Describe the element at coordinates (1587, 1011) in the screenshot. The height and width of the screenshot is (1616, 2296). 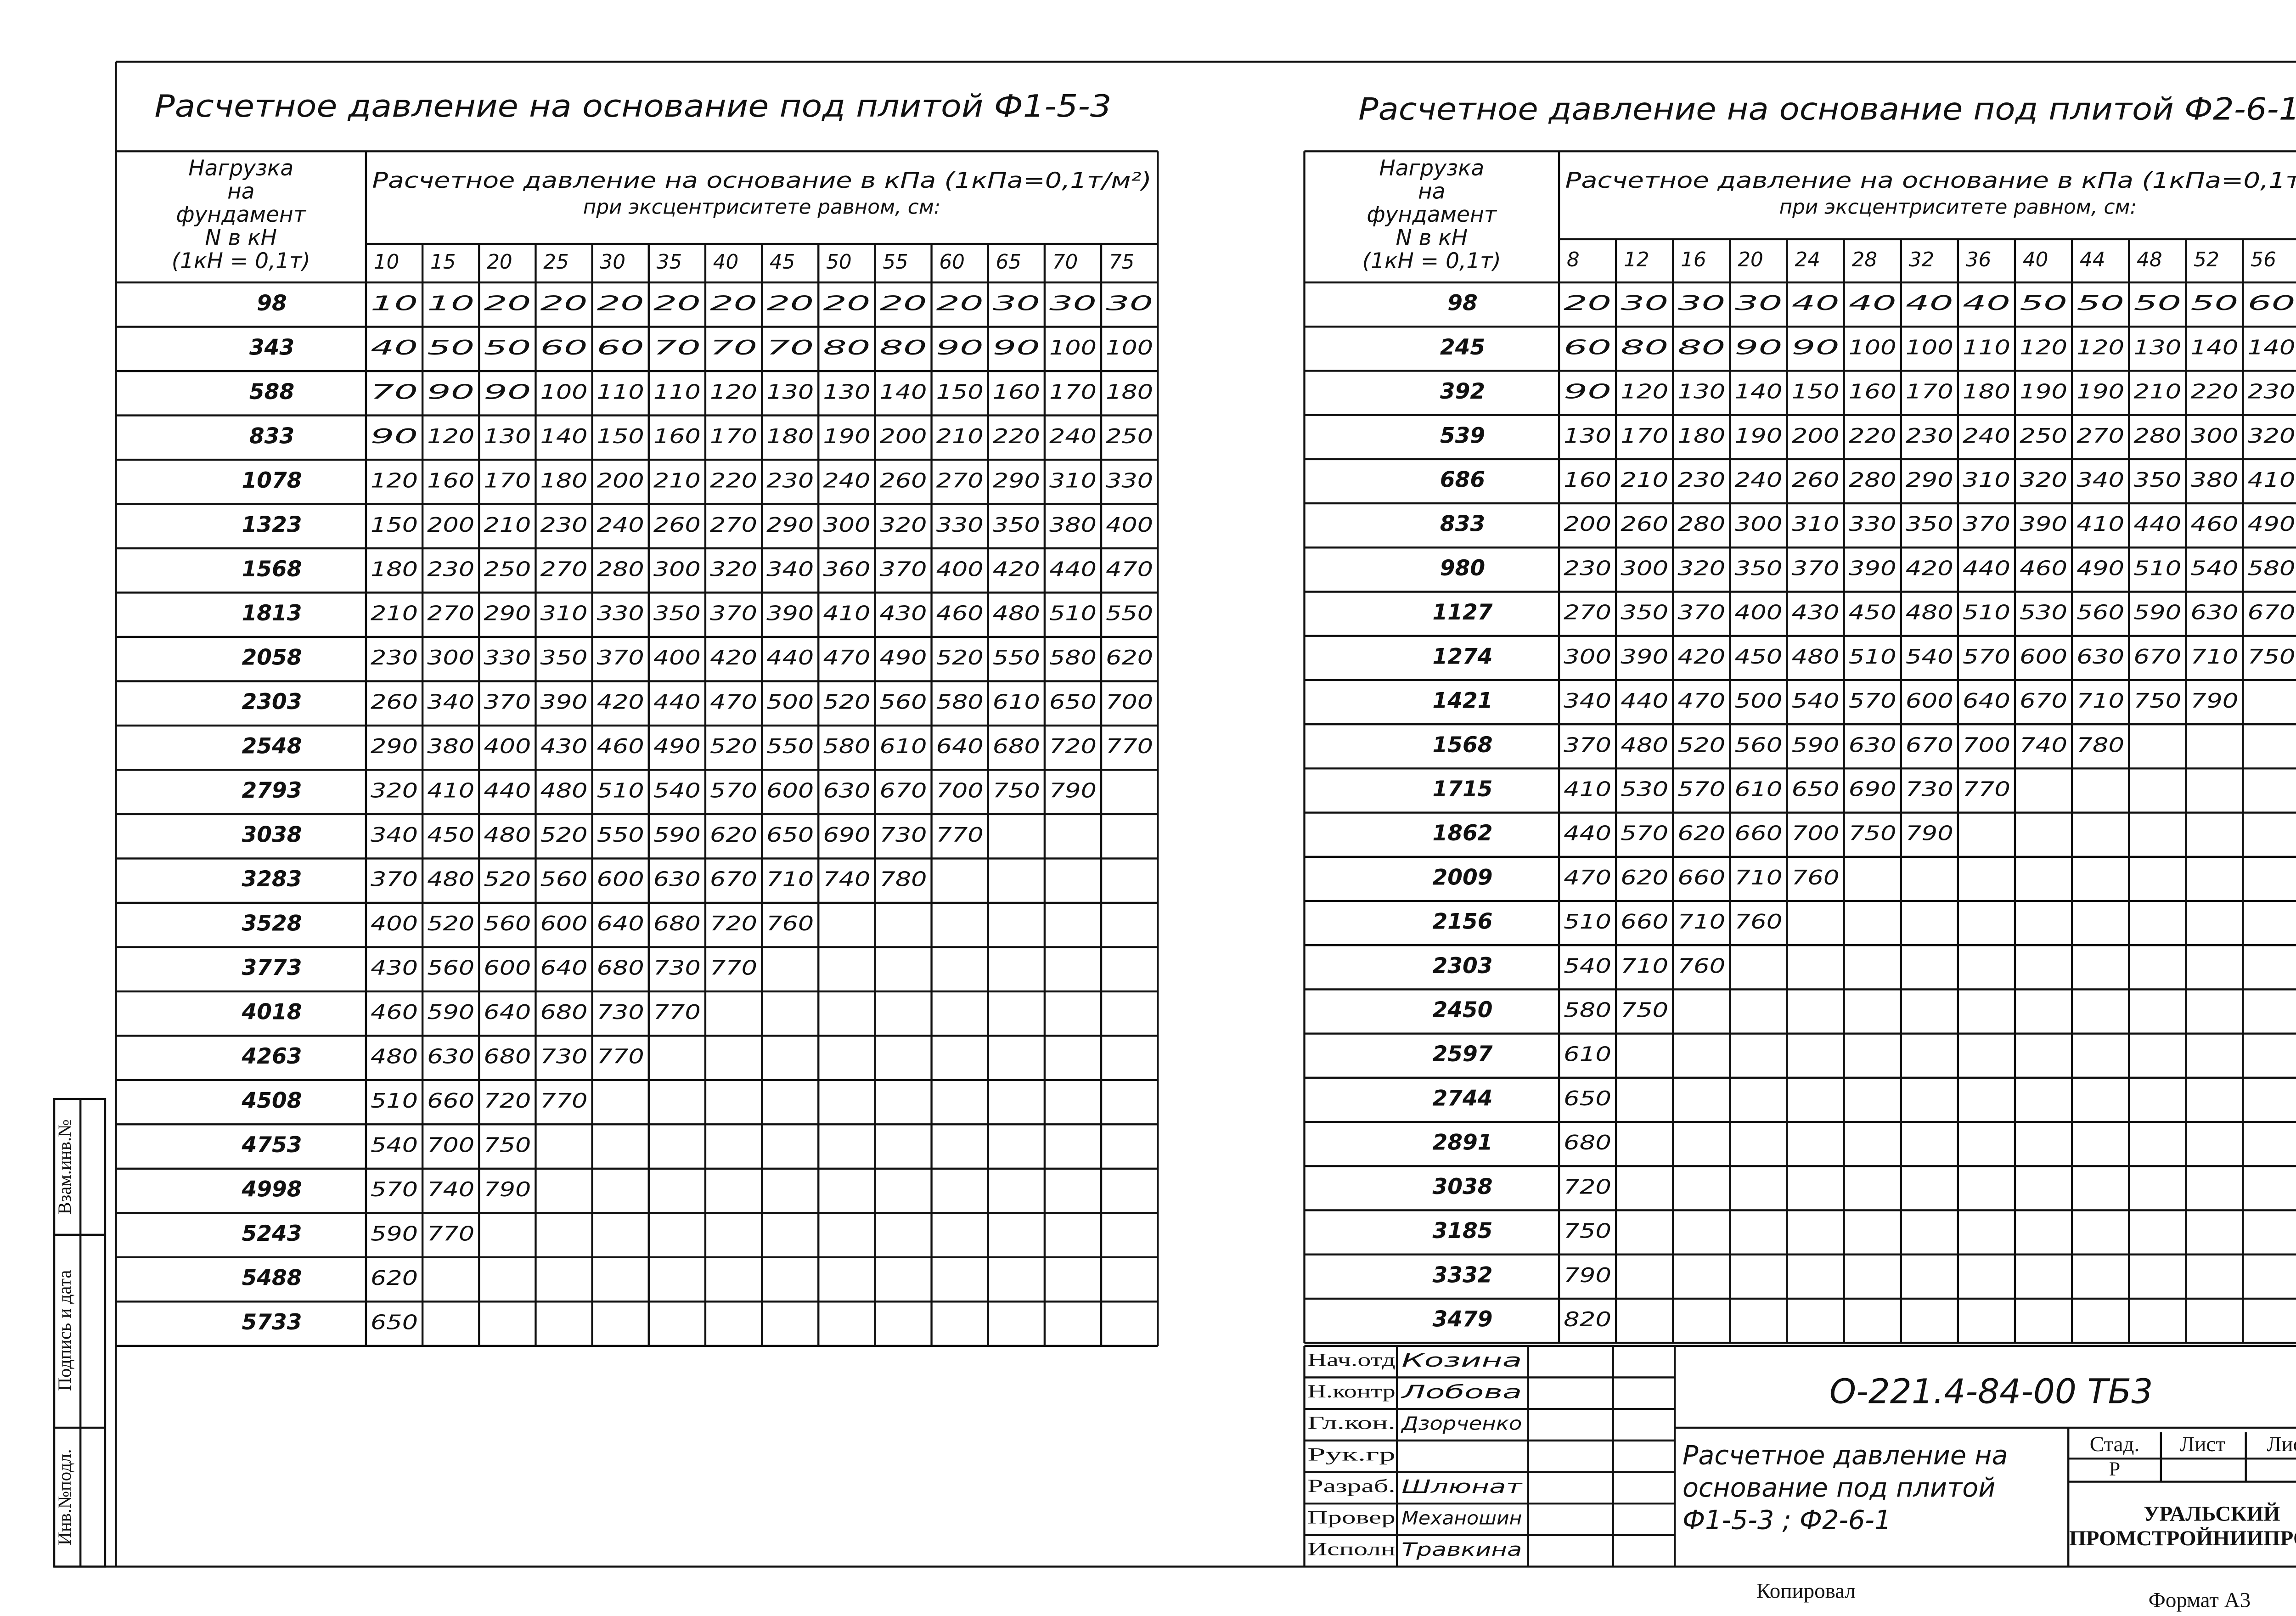
I see `pressure-value: 580` at that location.